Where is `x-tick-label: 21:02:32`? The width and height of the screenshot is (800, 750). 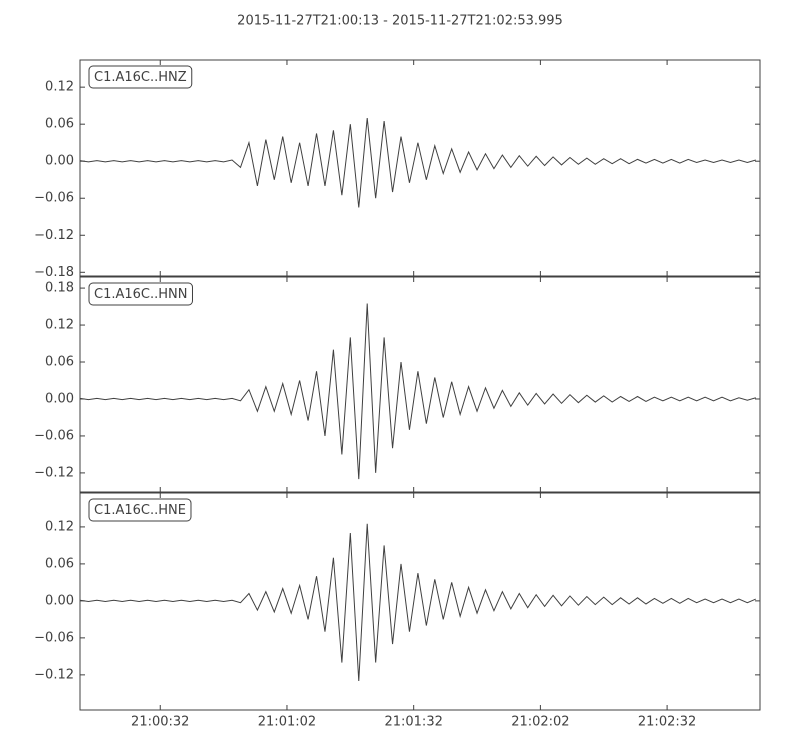 x-tick-label: 21:02:32 is located at coordinates (667, 722).